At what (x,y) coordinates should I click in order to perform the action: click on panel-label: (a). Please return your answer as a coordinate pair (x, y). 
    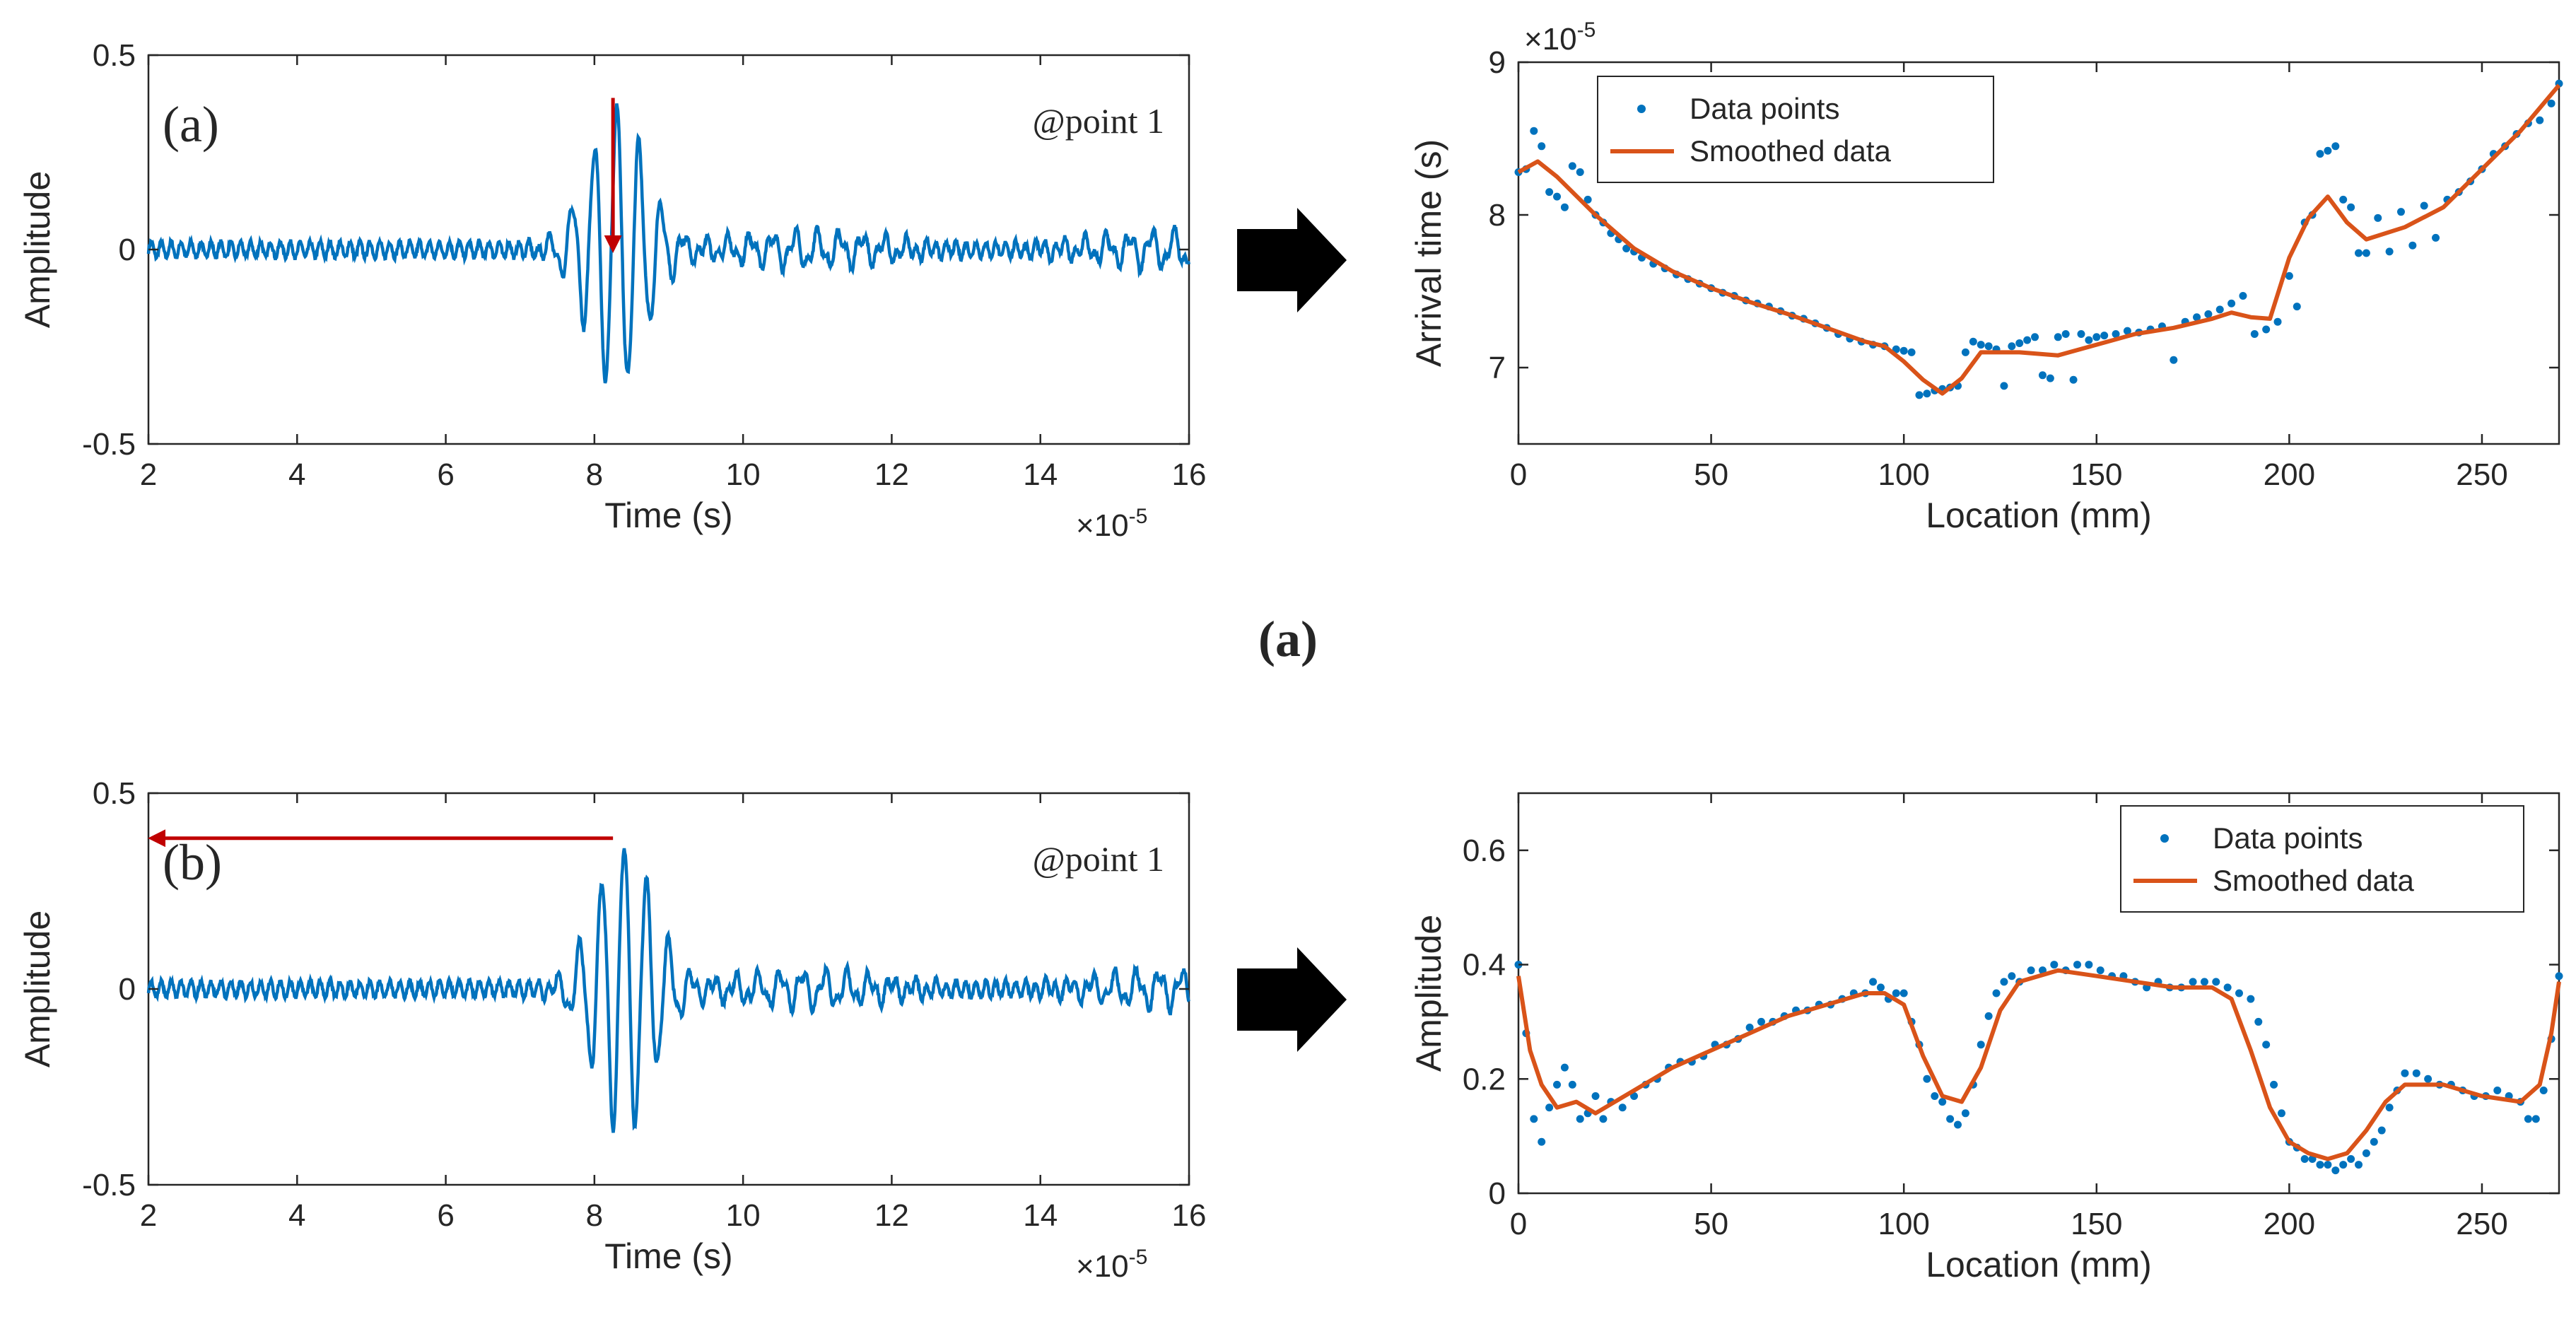
    Looking at the image, I should click on (191, 125).